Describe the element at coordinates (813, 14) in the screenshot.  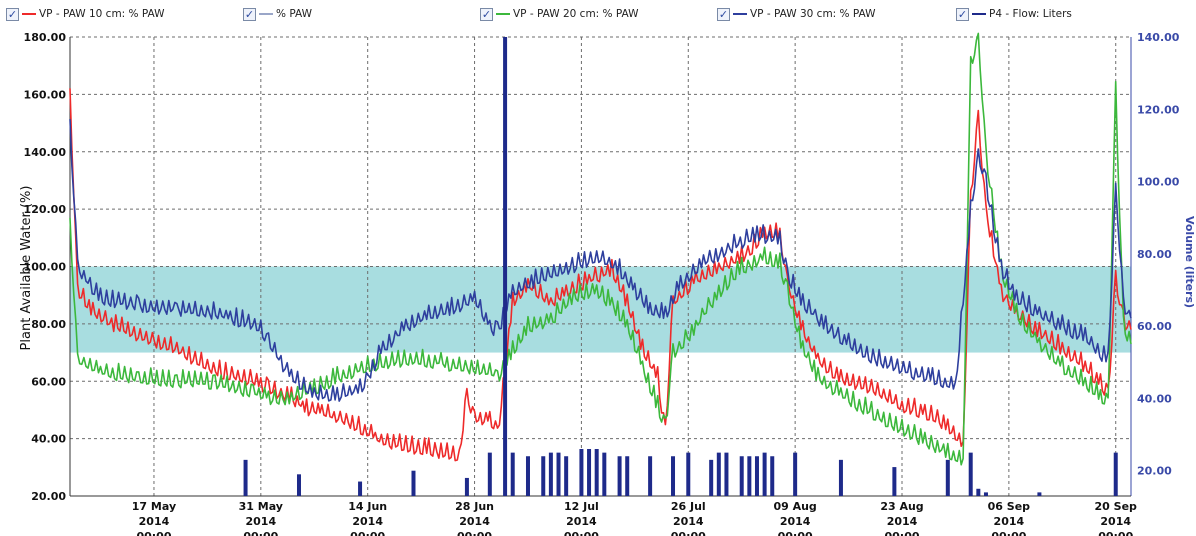
I see `legend-label: VP - PAW 30 cm: % PAW` at that location.